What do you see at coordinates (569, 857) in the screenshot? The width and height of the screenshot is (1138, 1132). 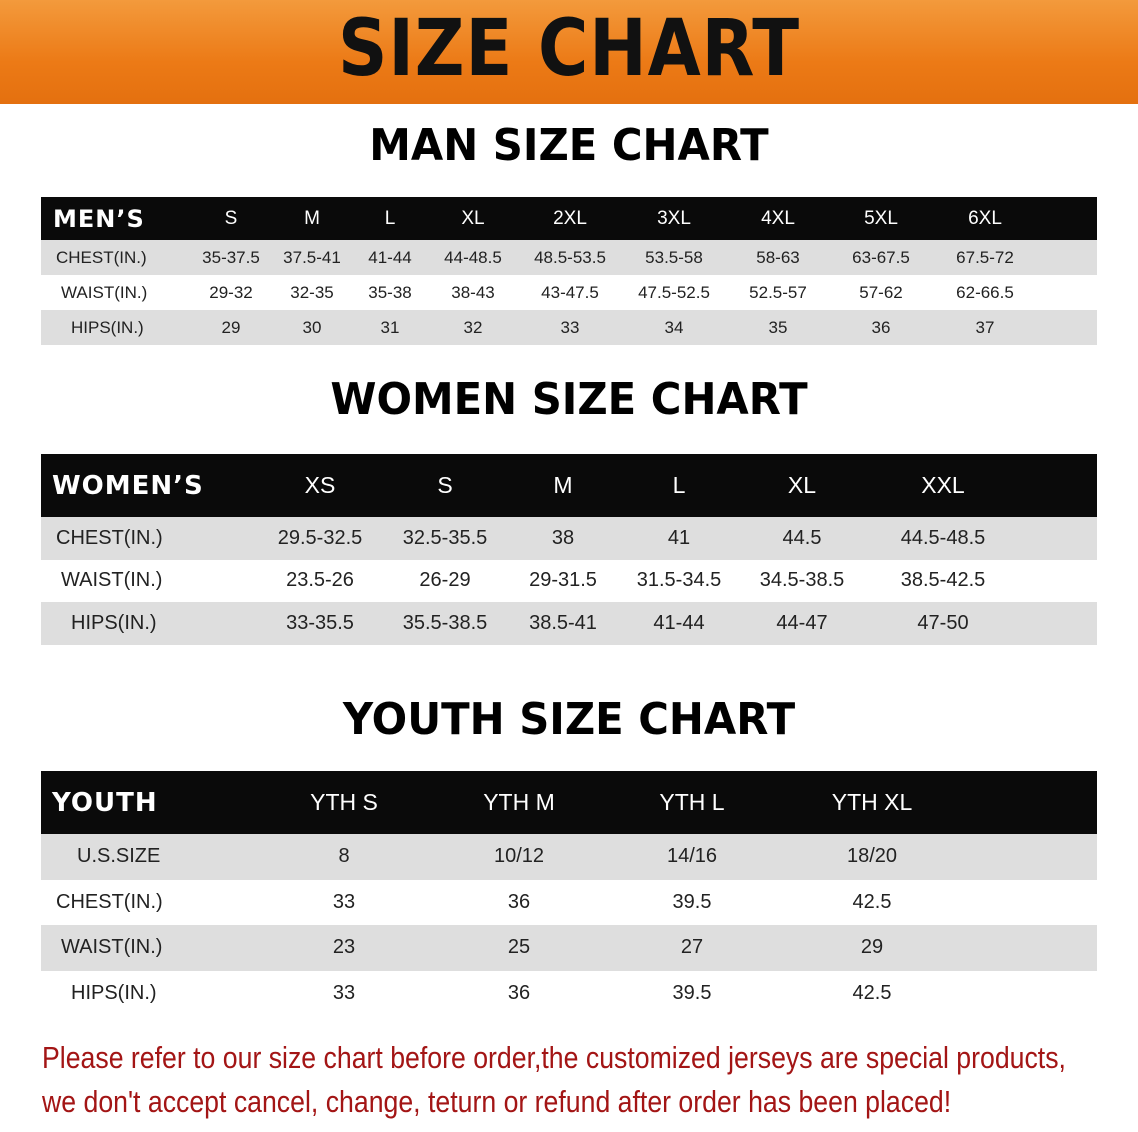 I see `table-row: U.S.SIZE 8 10/12 14/16 18/20` at bounding box center [569, 857].